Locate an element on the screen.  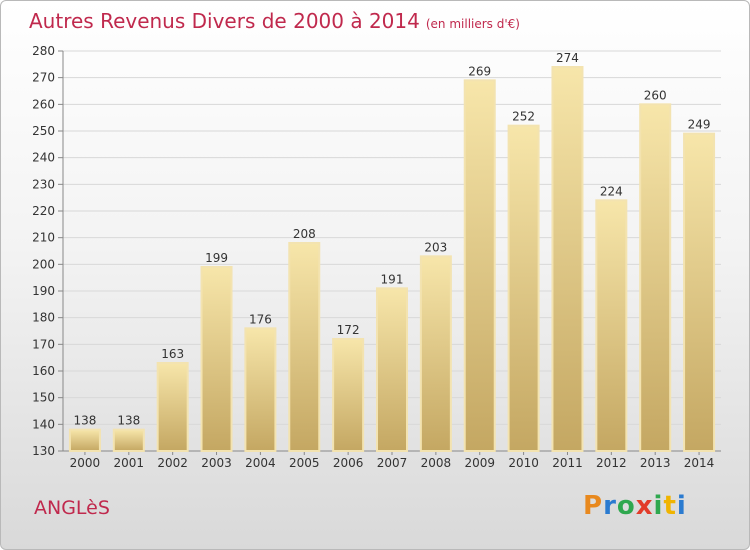
bar-value-label: 172 is located at coordinates (348, 330).